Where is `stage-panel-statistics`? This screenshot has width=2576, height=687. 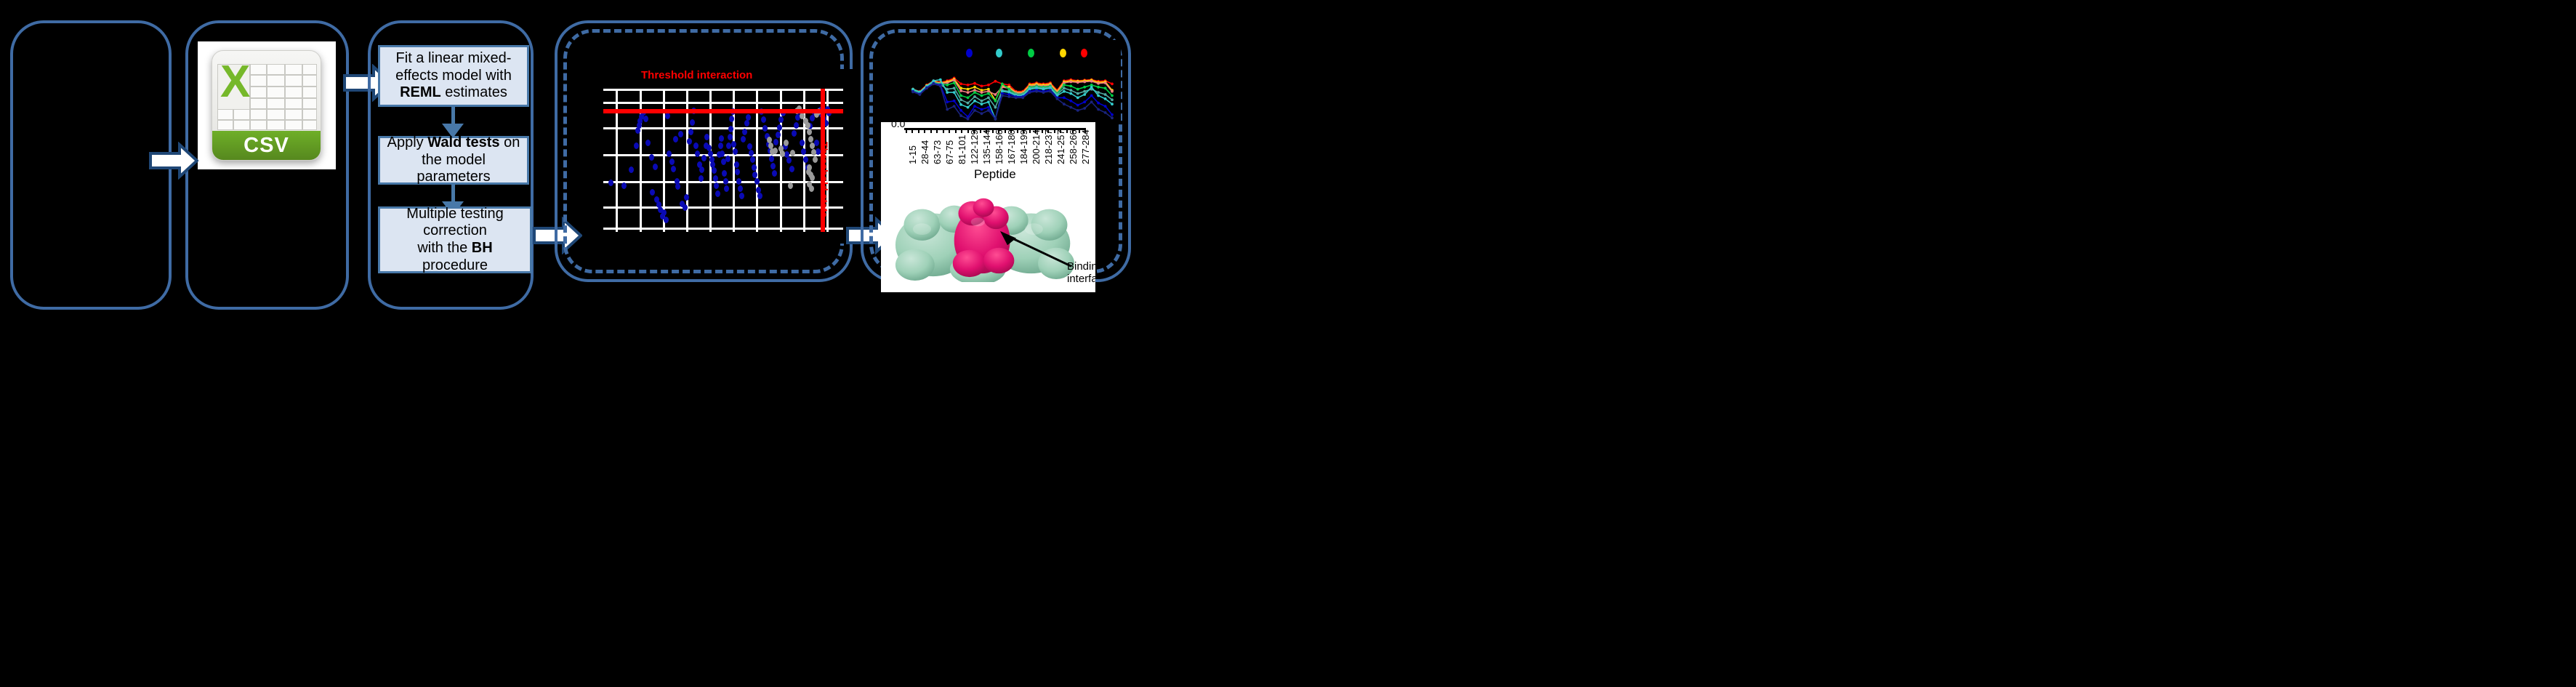
stage-panel-statistics is located at coordinates (451, 165).